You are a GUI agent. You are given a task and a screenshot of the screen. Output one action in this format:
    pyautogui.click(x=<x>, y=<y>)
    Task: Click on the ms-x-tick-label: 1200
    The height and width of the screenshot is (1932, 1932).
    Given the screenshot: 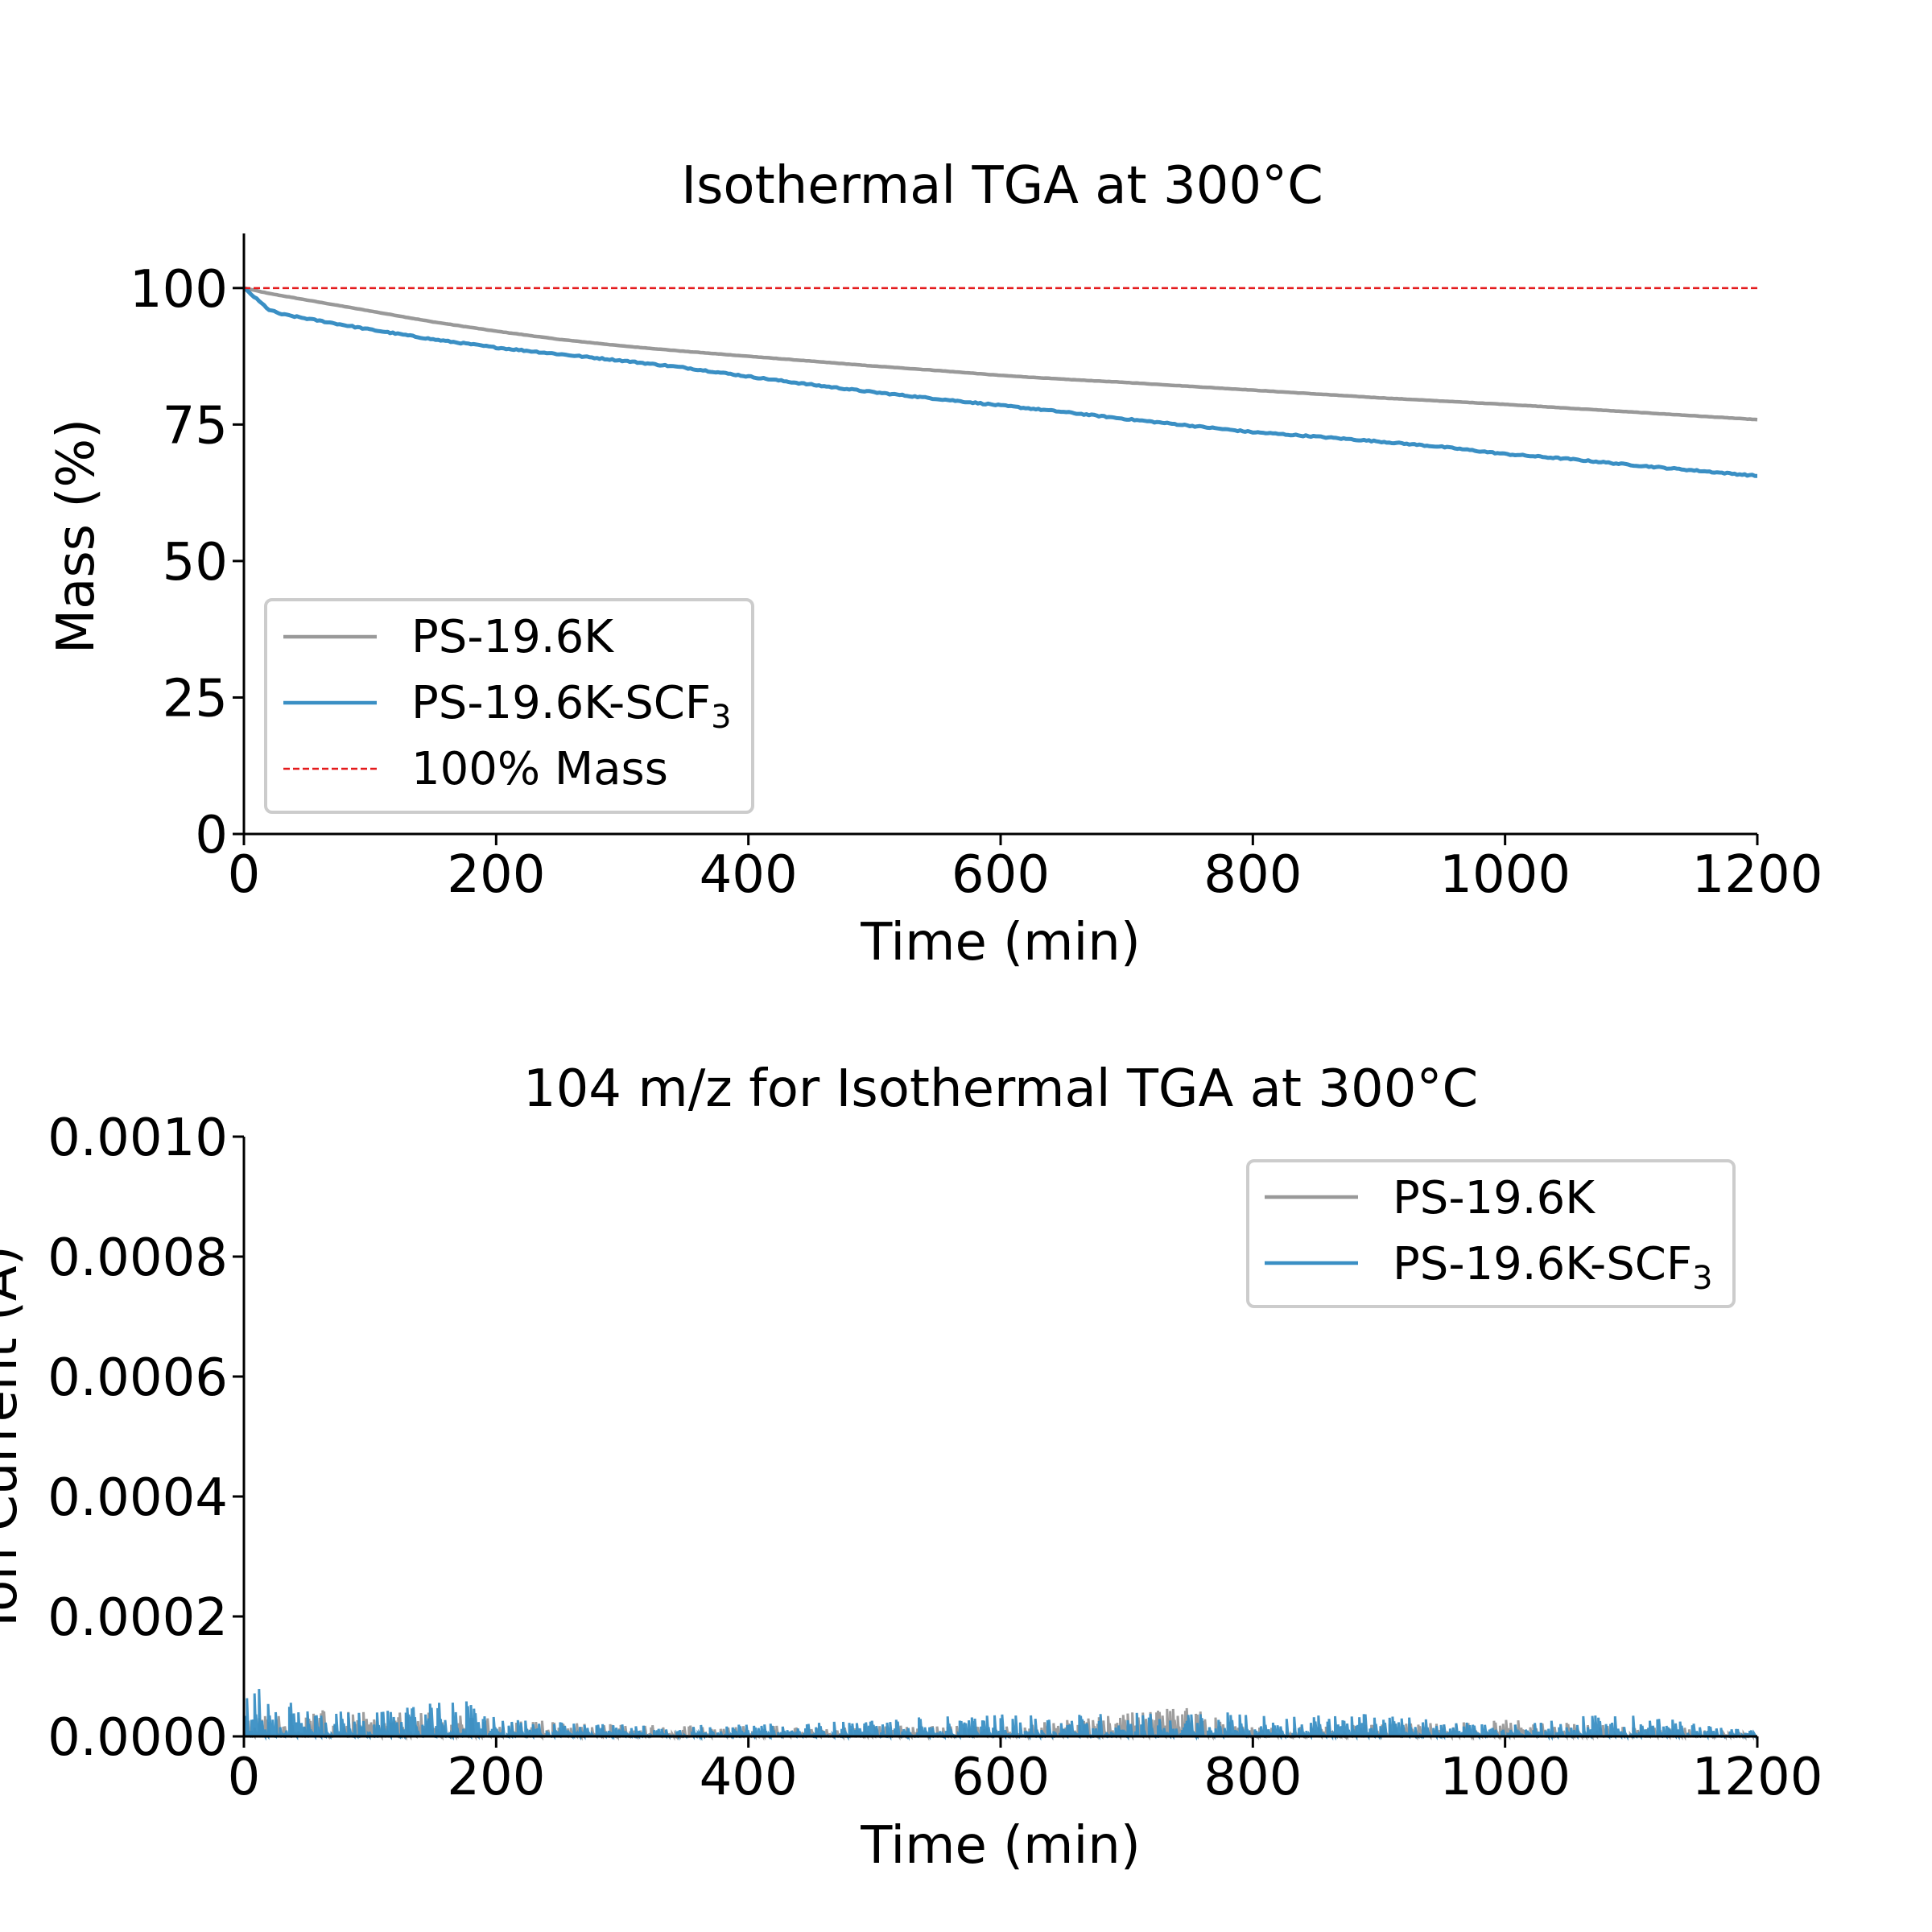 What is the action you would take?
    pyautogui.click(x=1757, y=1777)
    